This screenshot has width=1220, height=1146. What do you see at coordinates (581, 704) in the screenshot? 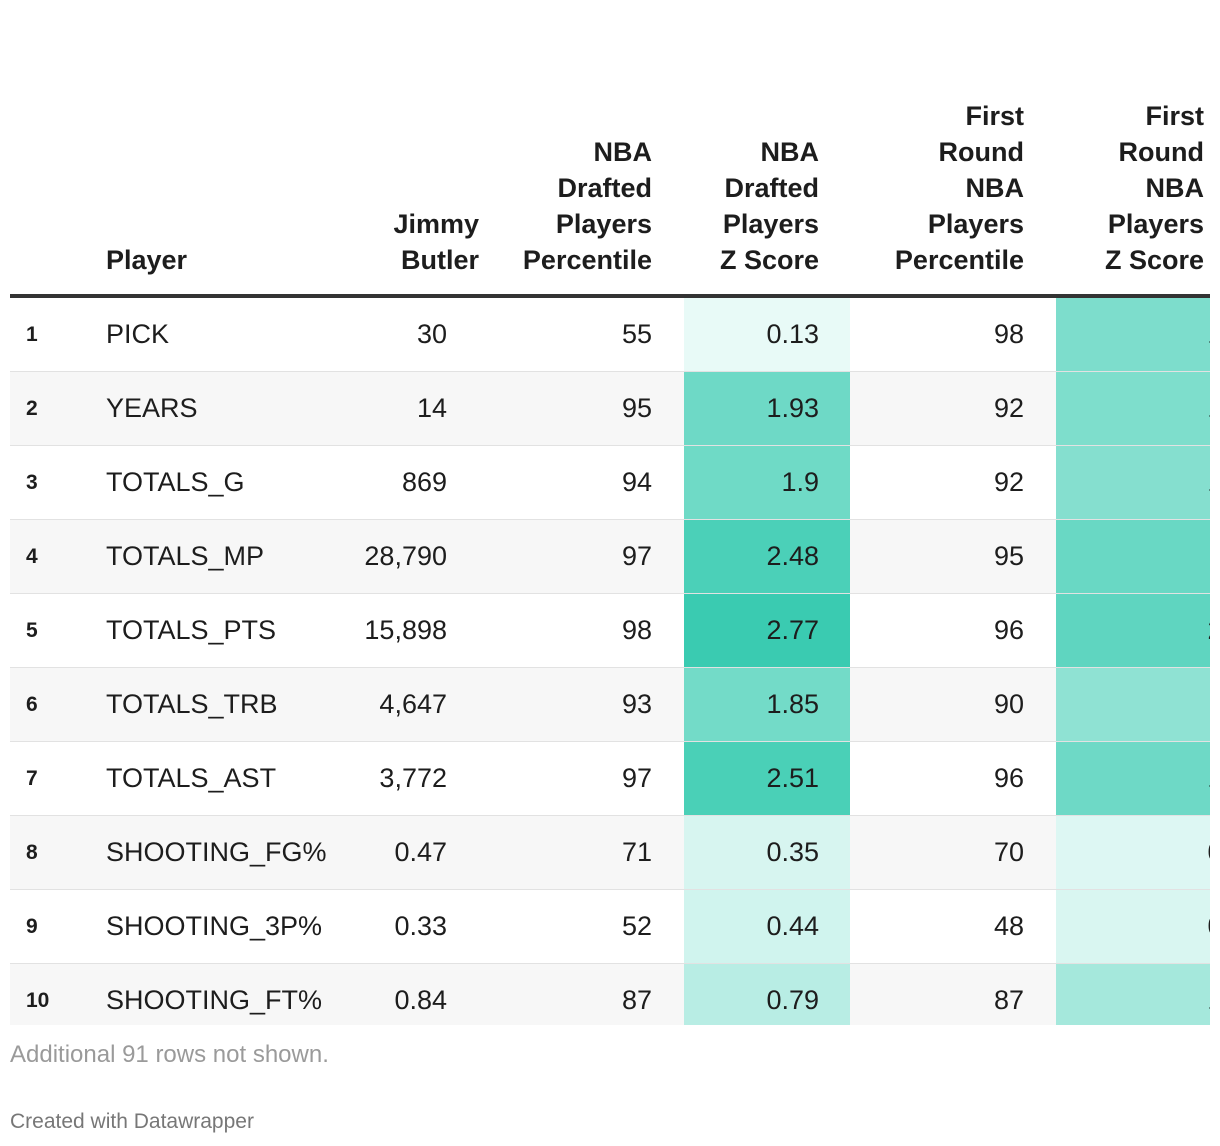
I see `cell-p1: 93` at bounding box center [581, 704].